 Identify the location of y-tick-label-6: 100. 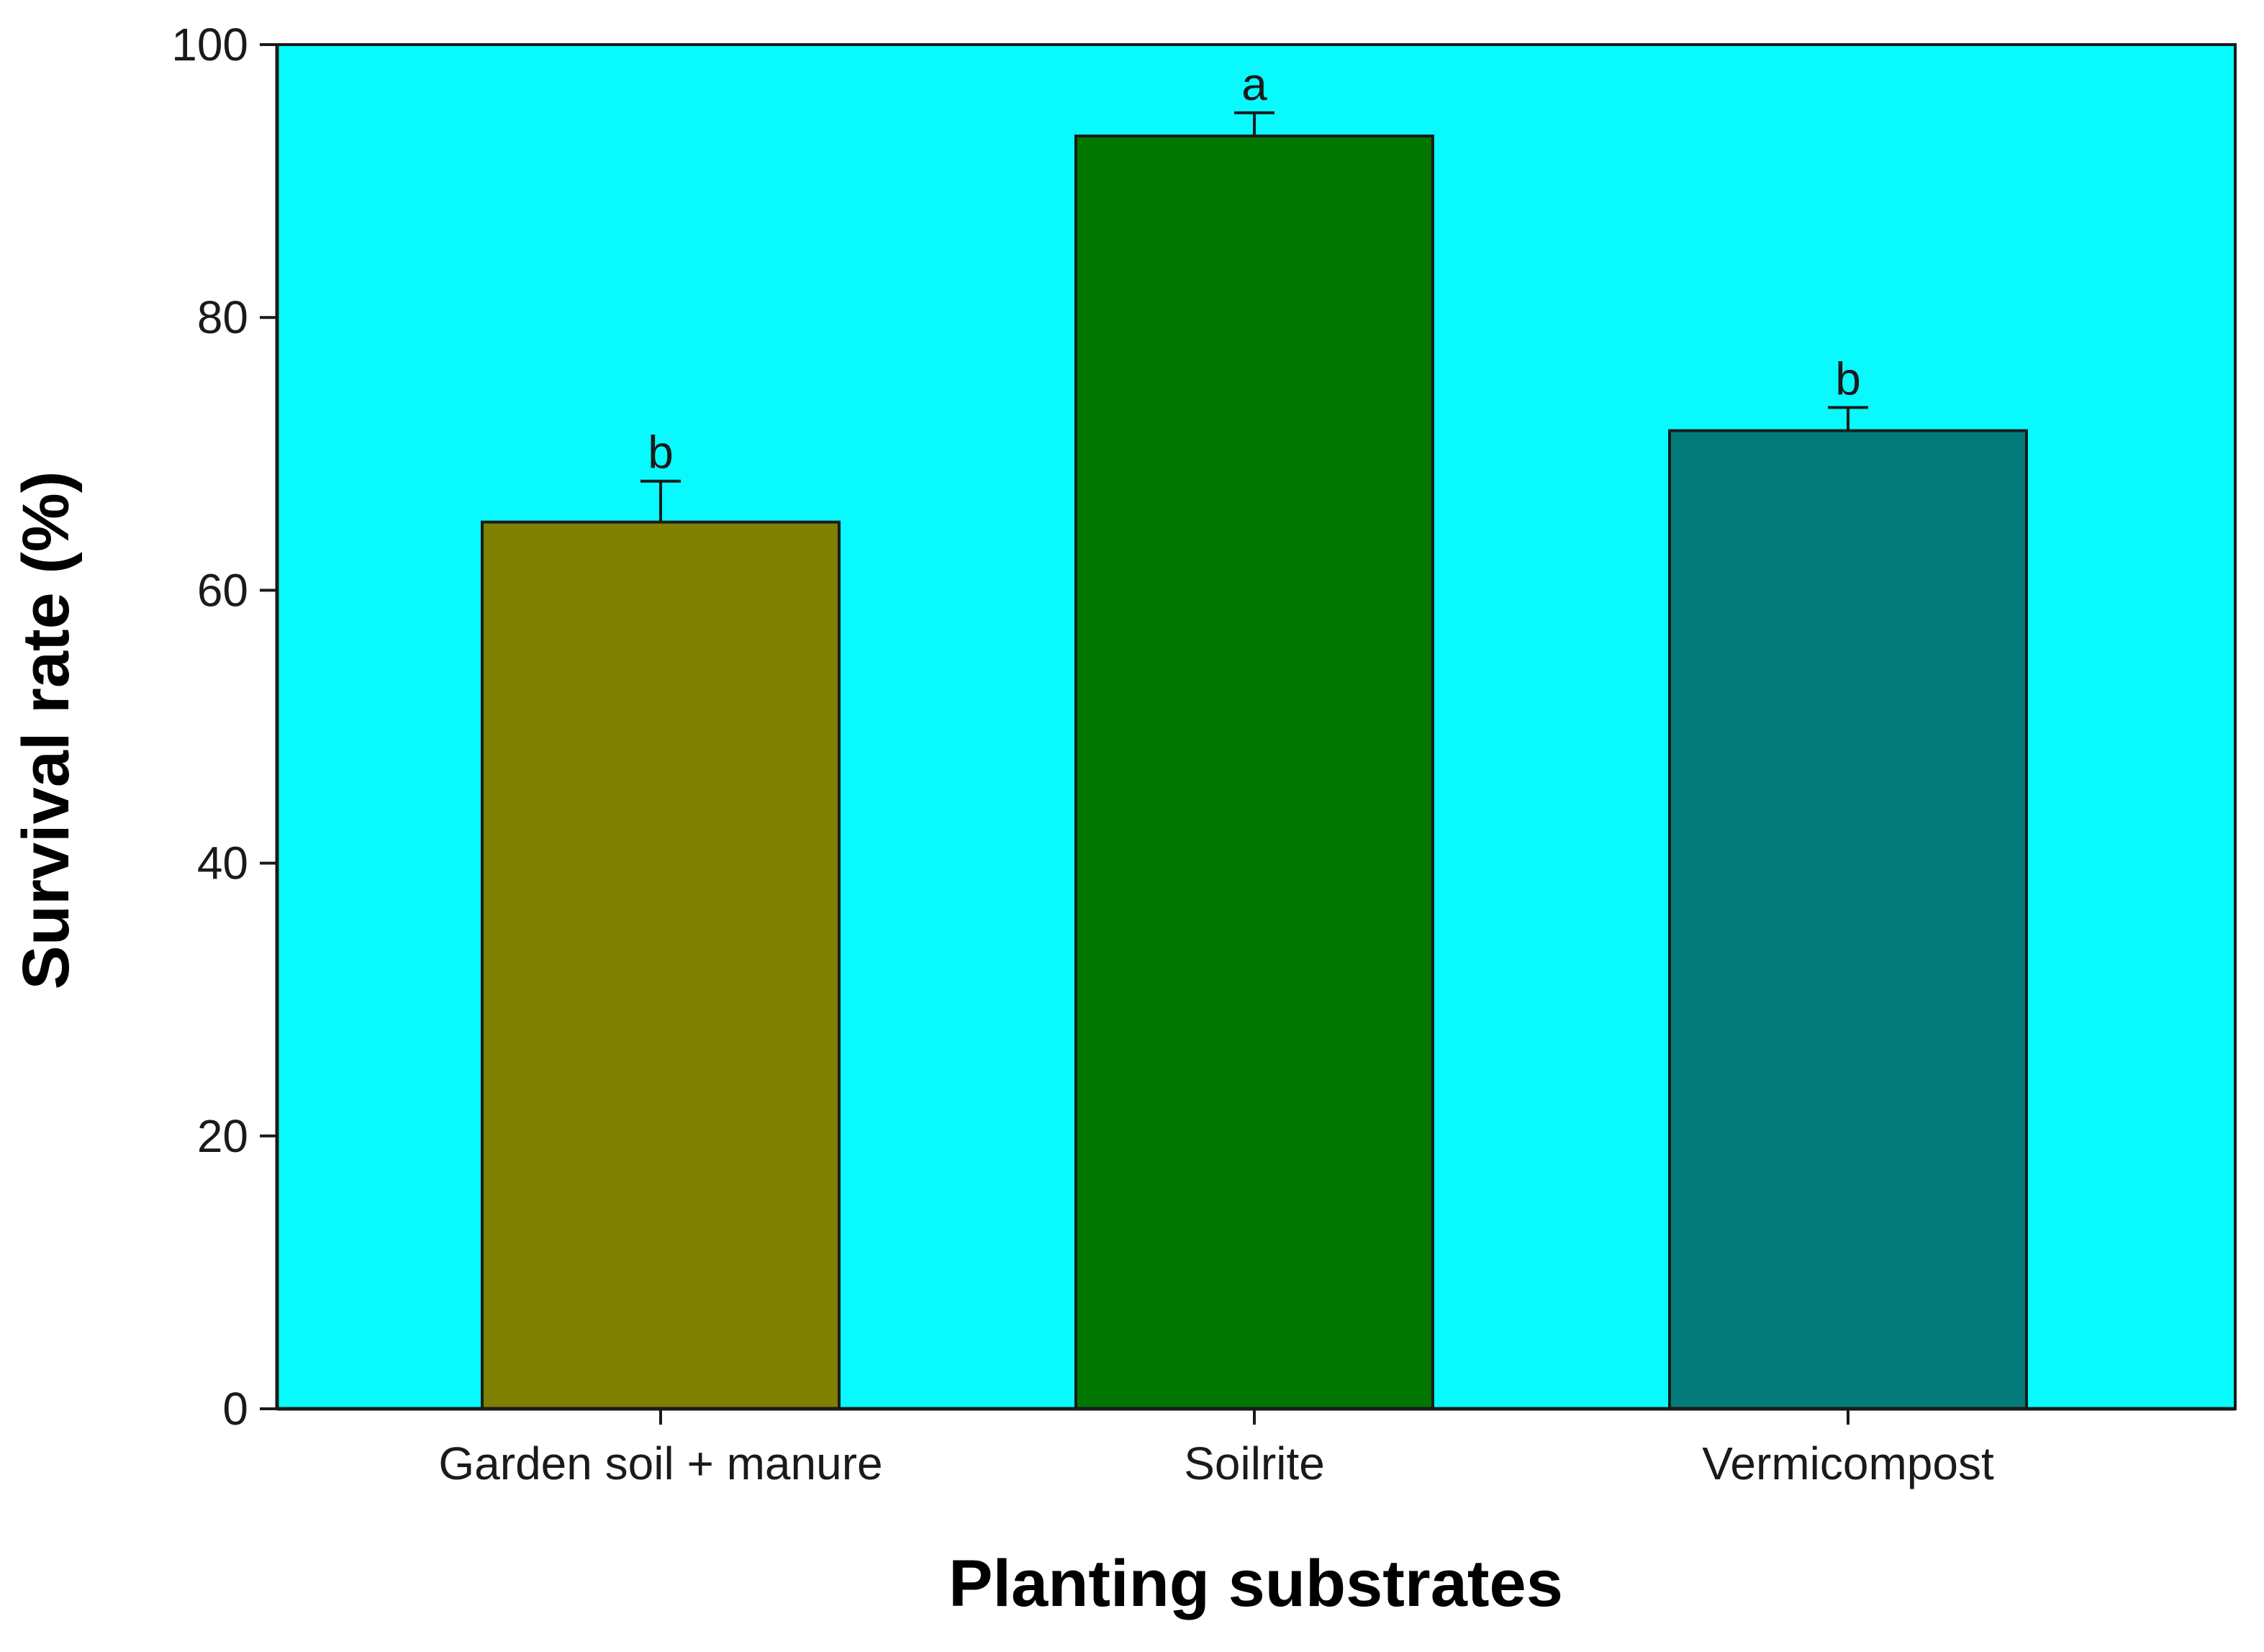
(209, 45).